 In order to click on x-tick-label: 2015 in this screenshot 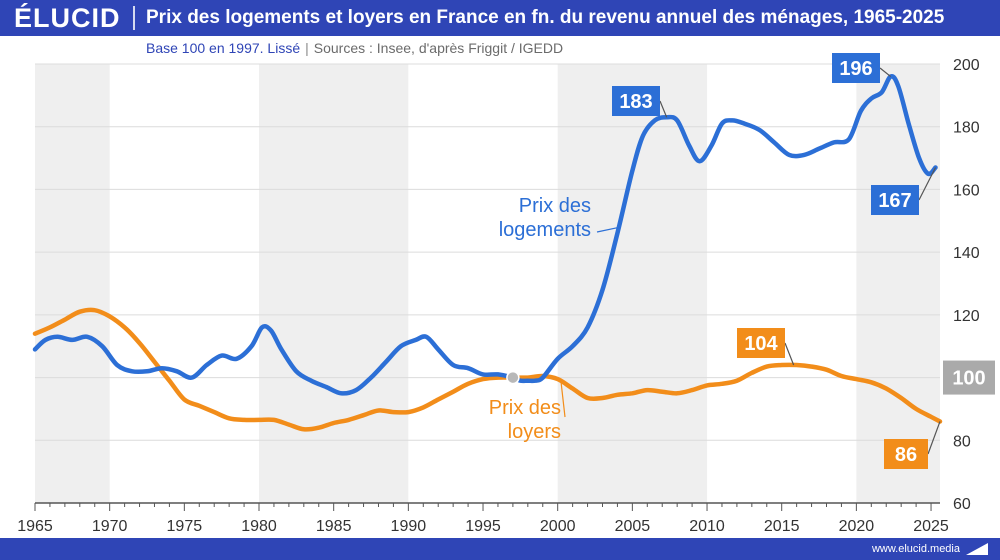, I will do `click(782, 526)`.